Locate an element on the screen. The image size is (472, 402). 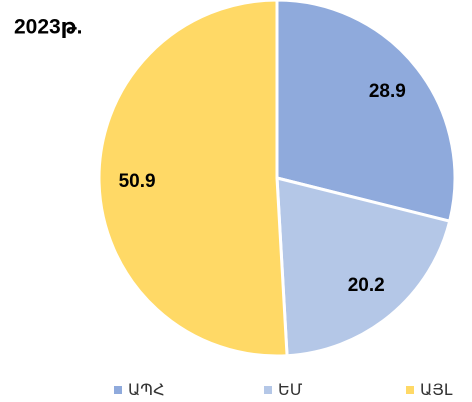
legend-label: ԱՅԼ is located at coordinates (436, 390).